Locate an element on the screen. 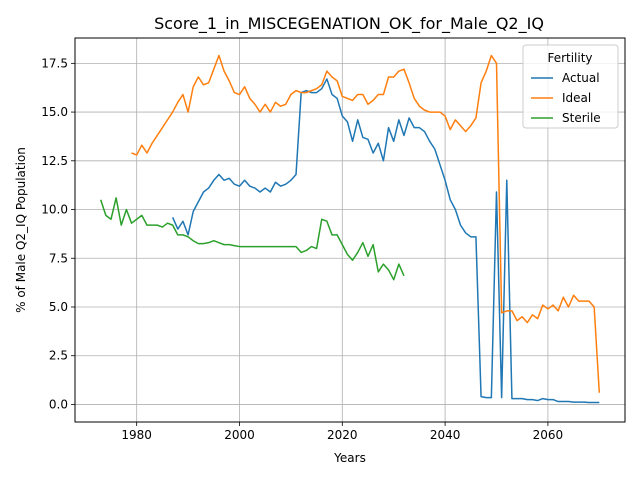  y-tick-label: 0.0 is located at coordinates (58, 404).